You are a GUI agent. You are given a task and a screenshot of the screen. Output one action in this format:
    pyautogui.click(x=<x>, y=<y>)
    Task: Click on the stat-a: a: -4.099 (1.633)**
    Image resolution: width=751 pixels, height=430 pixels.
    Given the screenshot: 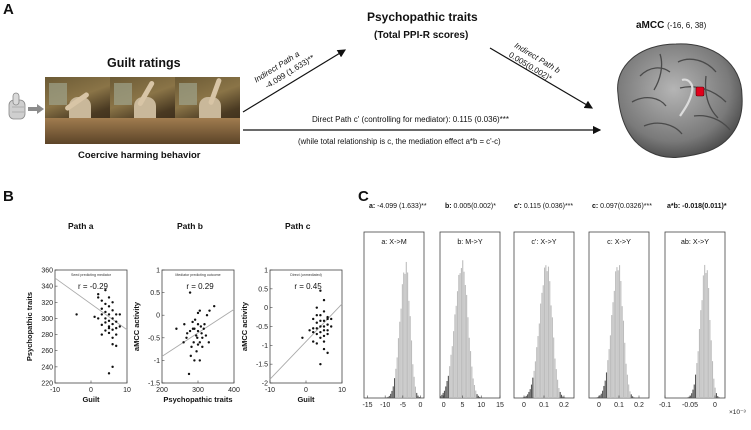 What is the action you would take?
    pyautogui.click(x=398, y=206)
    